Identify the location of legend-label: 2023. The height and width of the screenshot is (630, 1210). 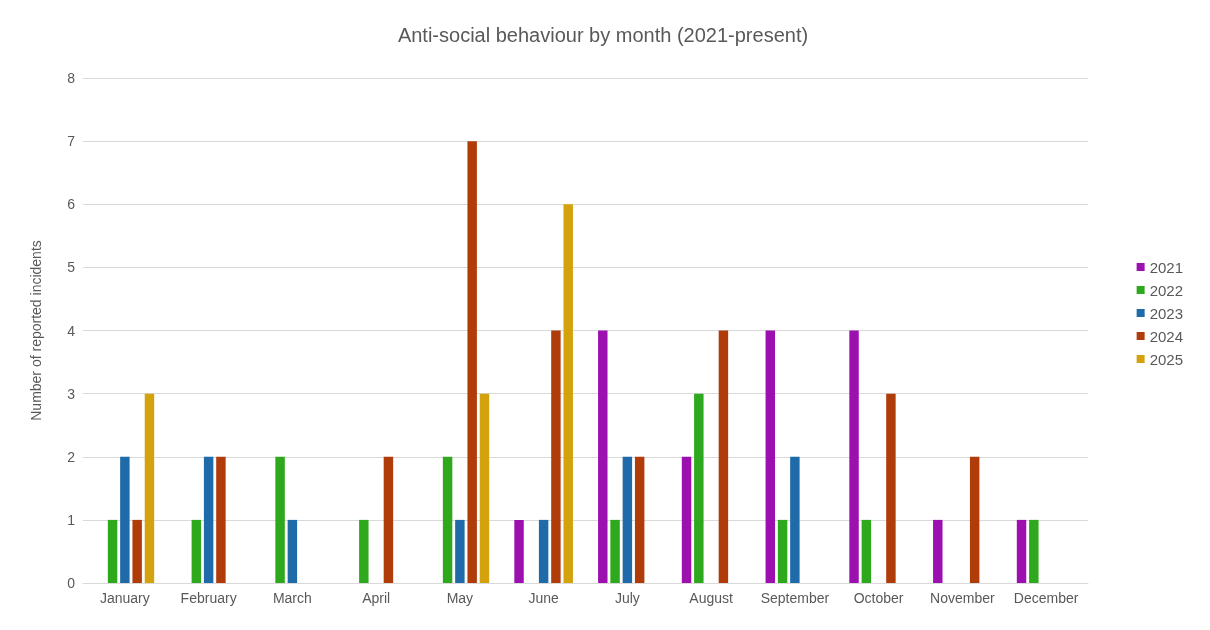
(1166, 313).